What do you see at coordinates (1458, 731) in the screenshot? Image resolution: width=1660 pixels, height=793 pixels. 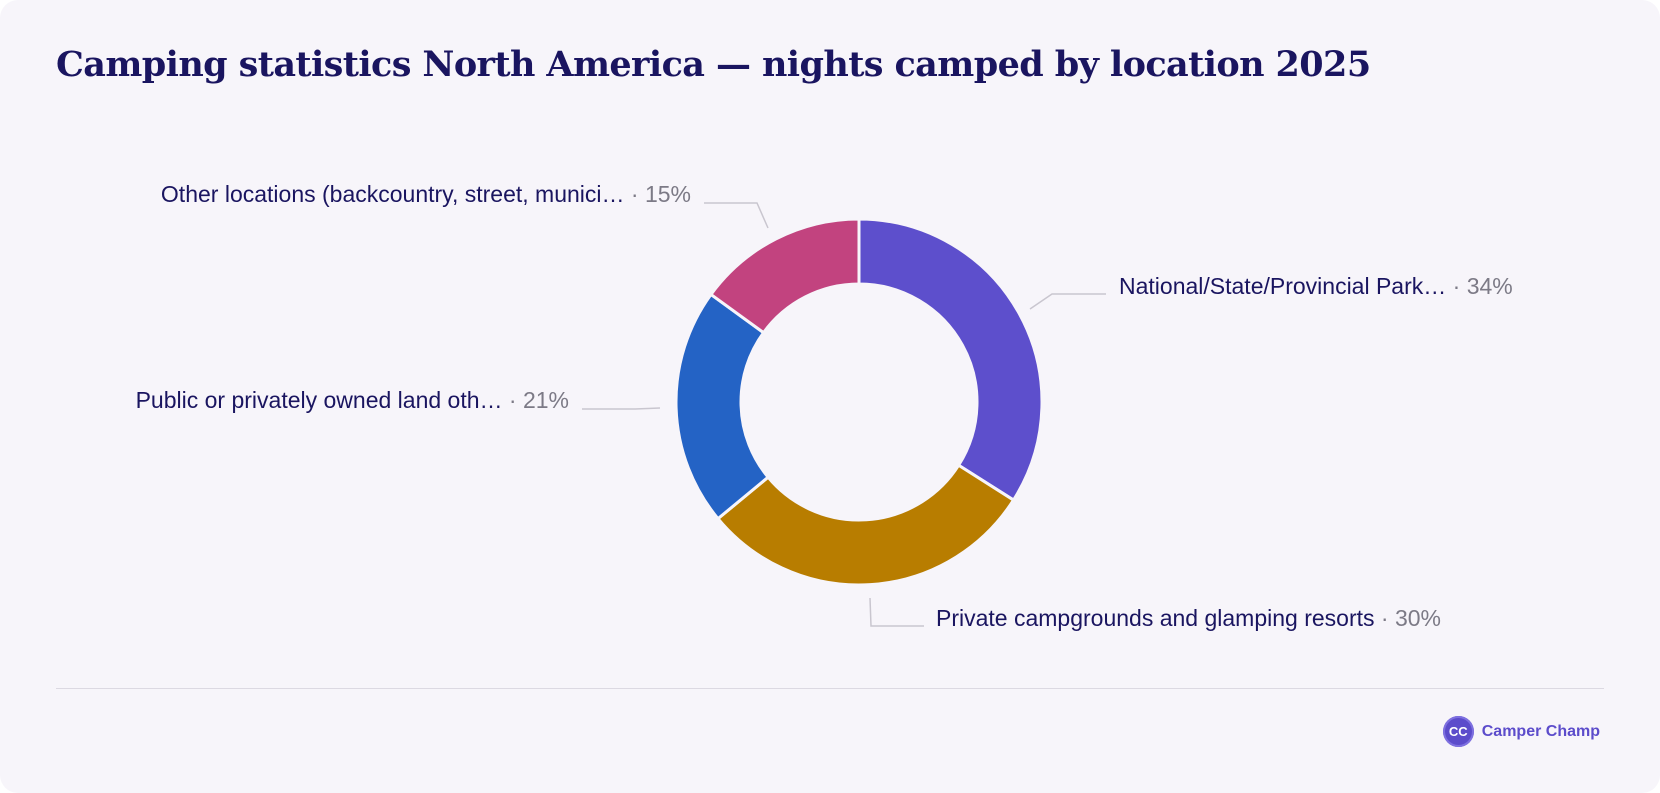 I see `brand-logo-icon: CC` at bounding box center [1458, 731].